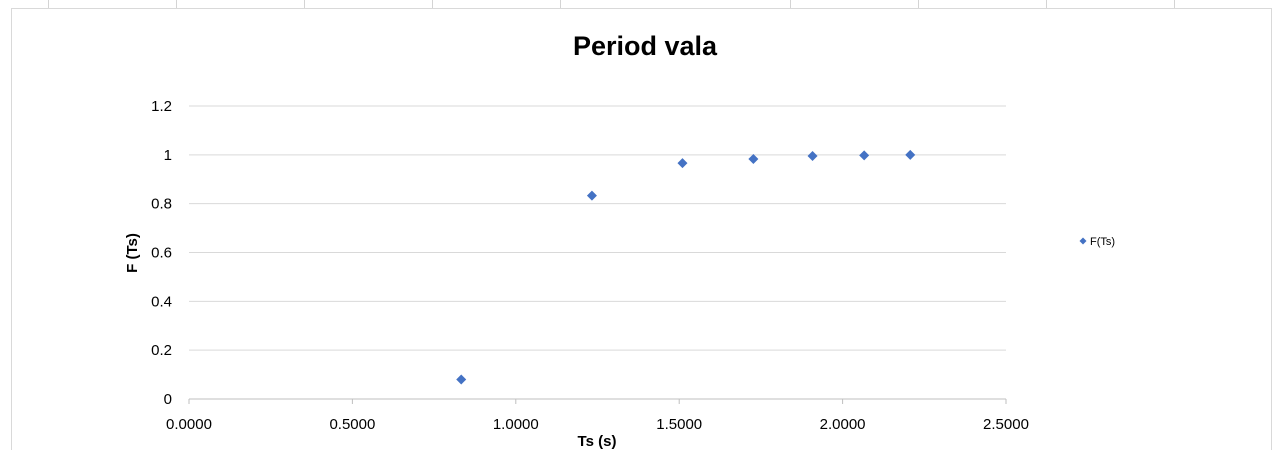 This screenshot has width=1282, height=450. I want to click on x-axis-ticks: 0.0000 0.5000 1.0000 1.5000 2.0000 2.5000, so click(597, 416).